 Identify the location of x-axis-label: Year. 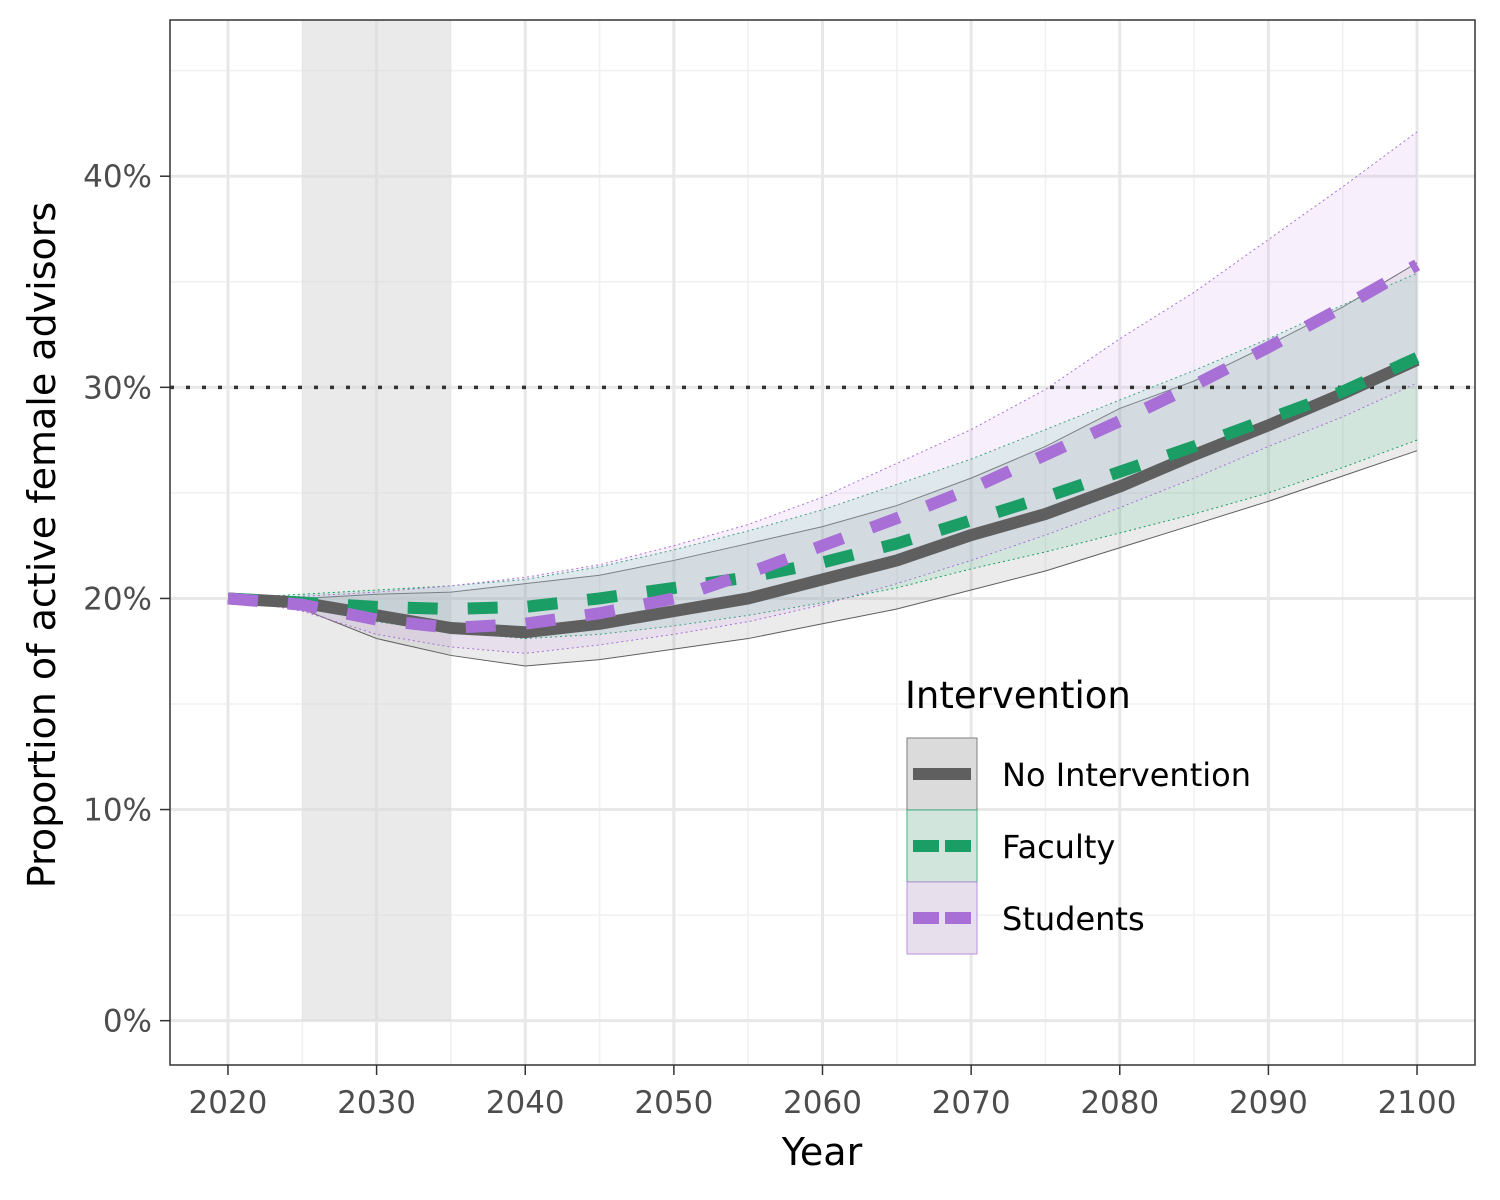
(822, 1152).